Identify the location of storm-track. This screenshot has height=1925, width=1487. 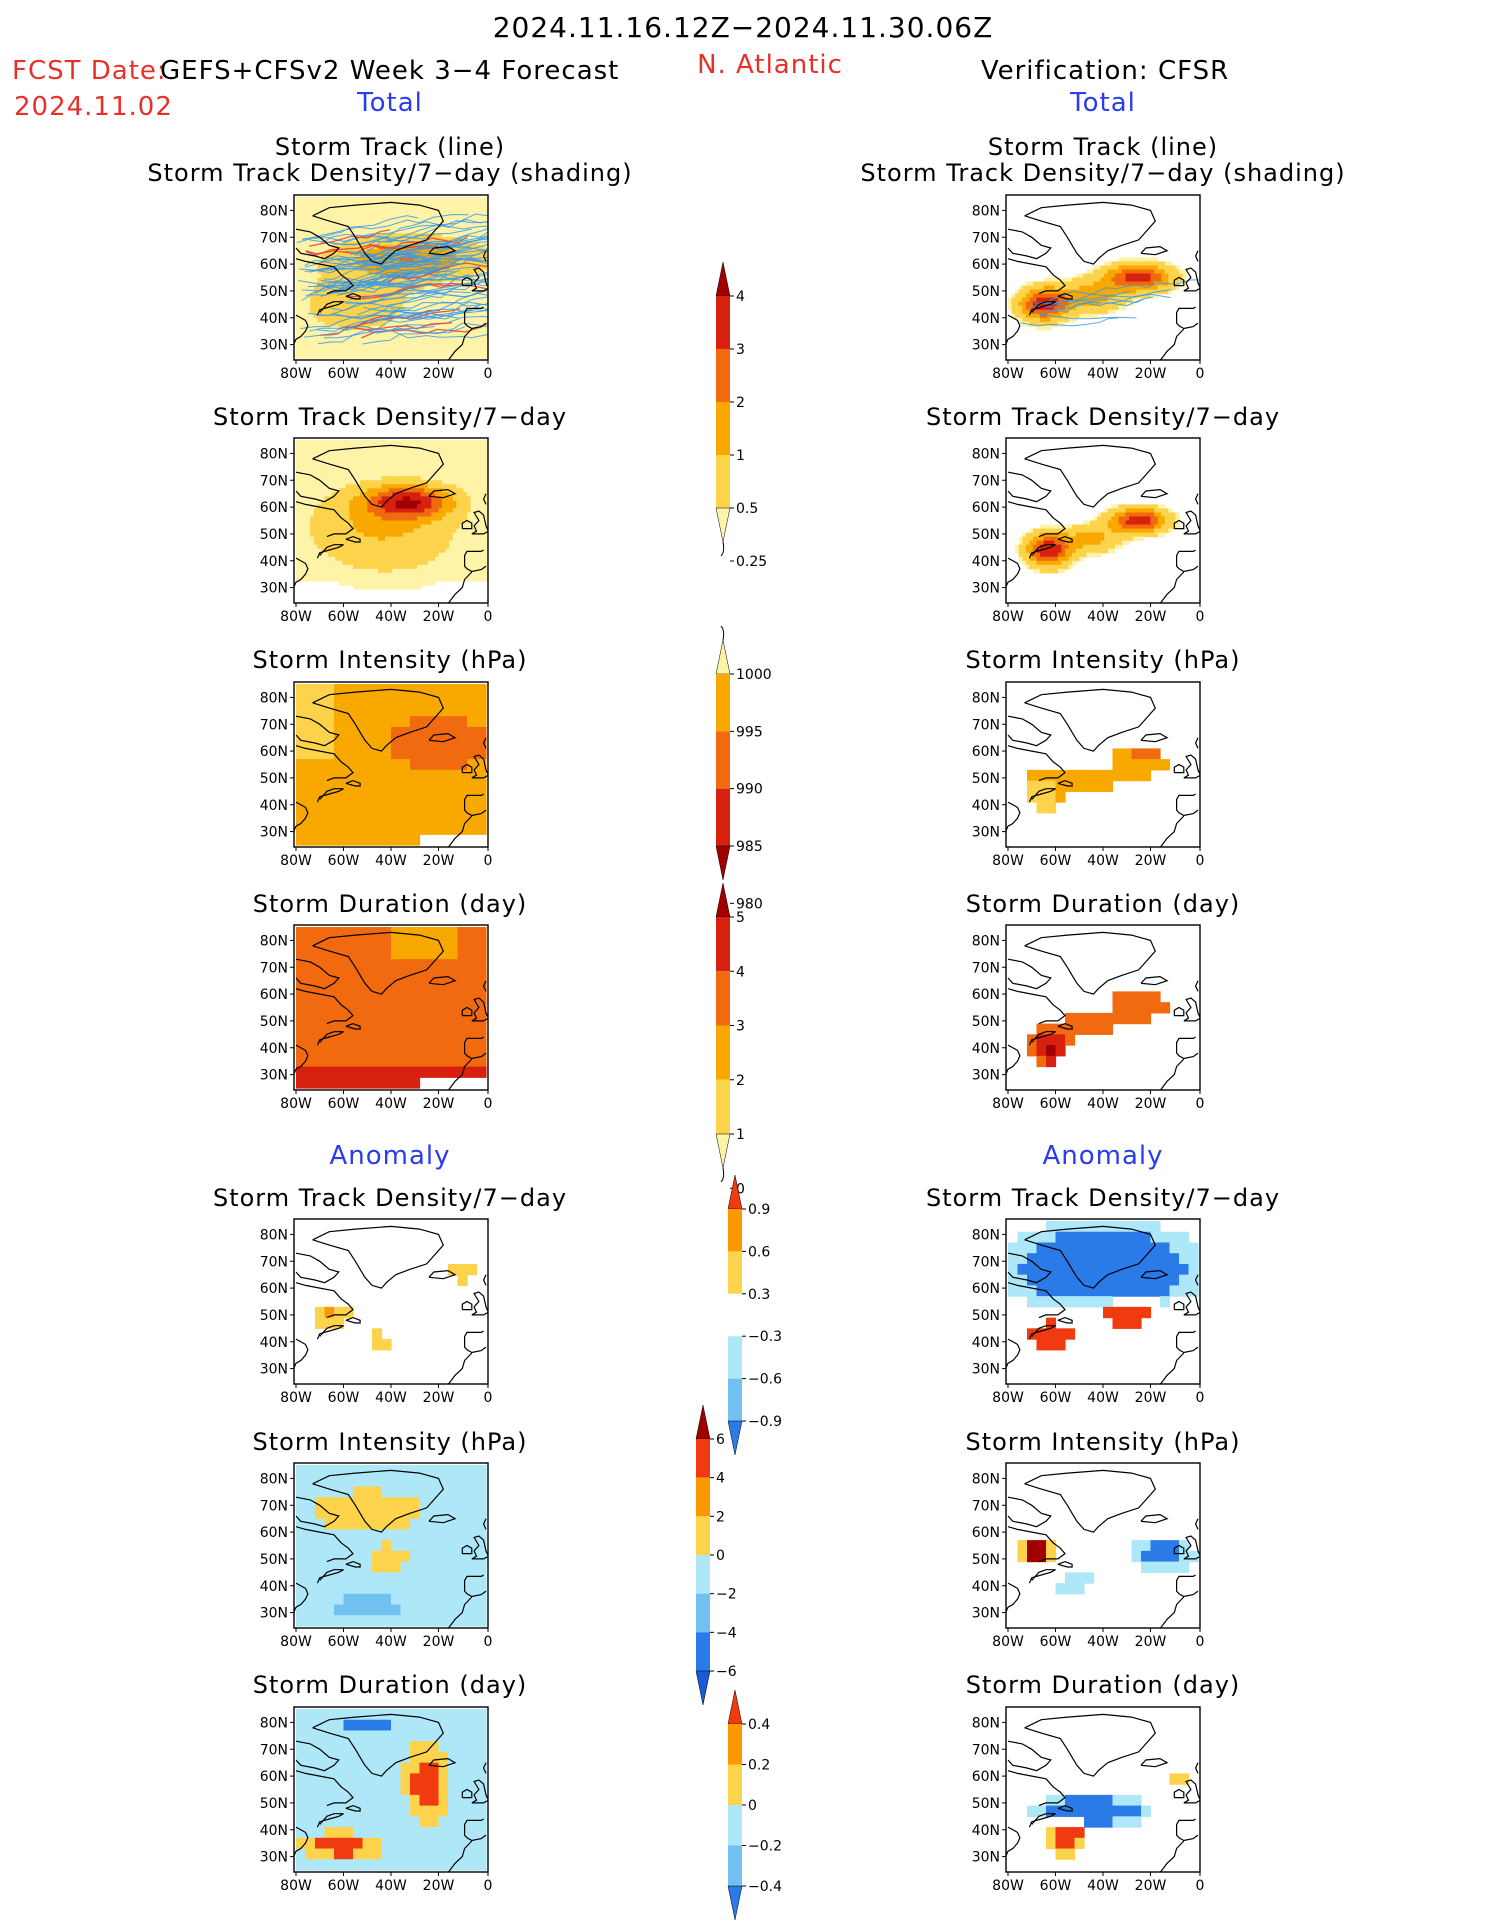
(410, 256).